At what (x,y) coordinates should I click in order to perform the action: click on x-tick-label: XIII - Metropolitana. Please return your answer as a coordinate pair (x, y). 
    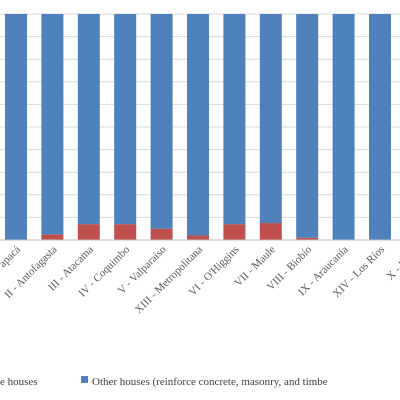
    Looking at the image, I should click on (169, 280).